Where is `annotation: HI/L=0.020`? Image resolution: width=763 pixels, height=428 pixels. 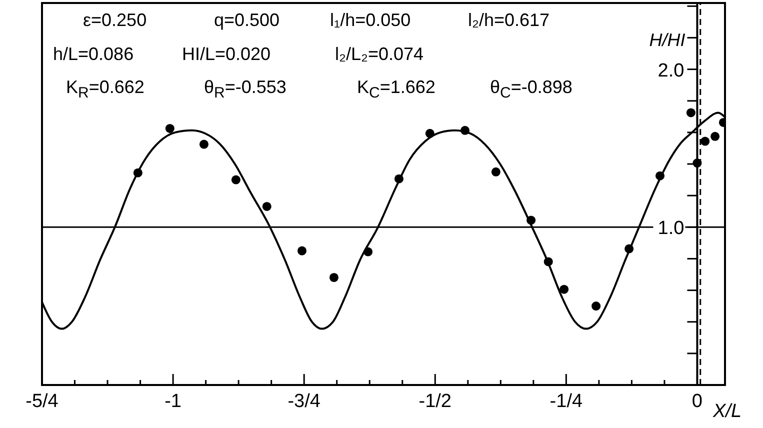
annotation: HI/L=0.020 is located at coordinates (226, 54).